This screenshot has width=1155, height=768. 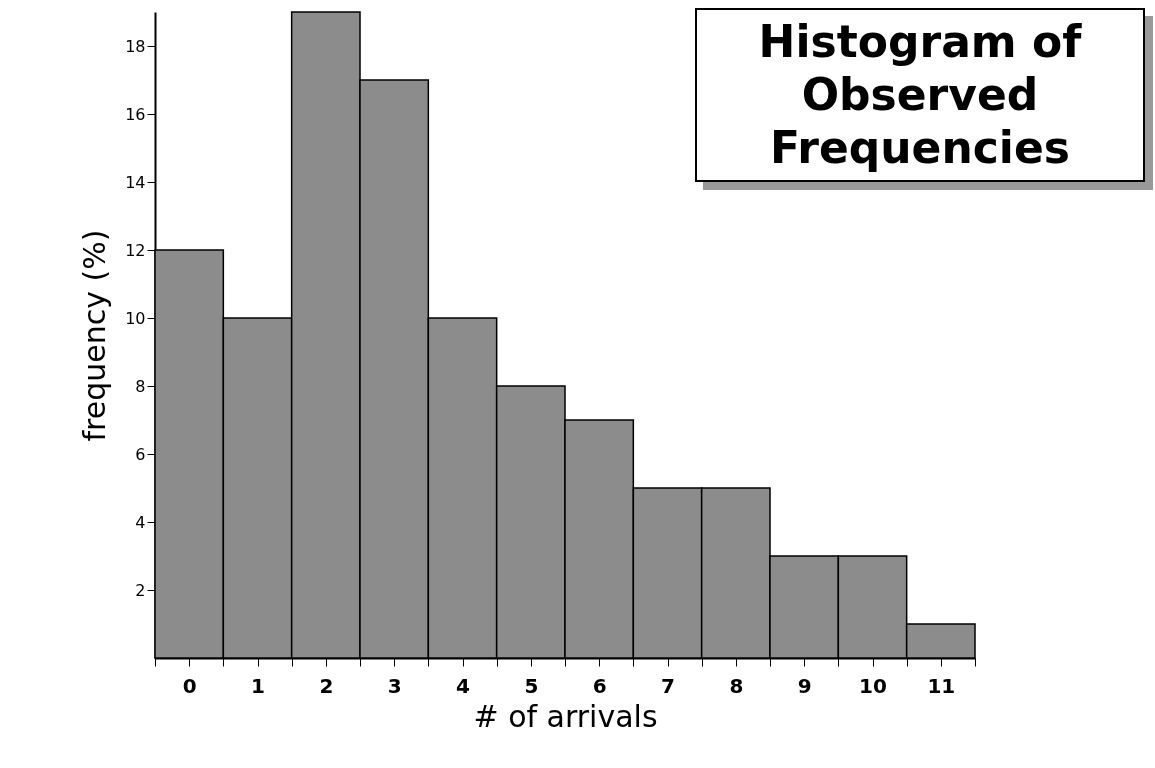 I want to click on x-axis-title: # of arrivals, so click(x=565, y=716).